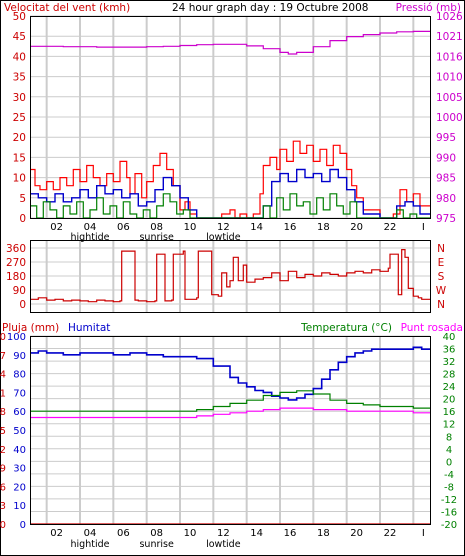 Image resolution: width=465 pixels, height=556 pixels. I want to click on temperature-tick-label: 12, so click(449, 425).